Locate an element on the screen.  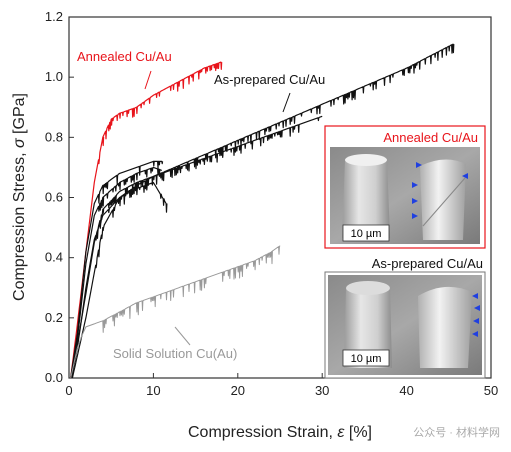
y-tick-label: 0.2 is located at coordinates (54, 317).